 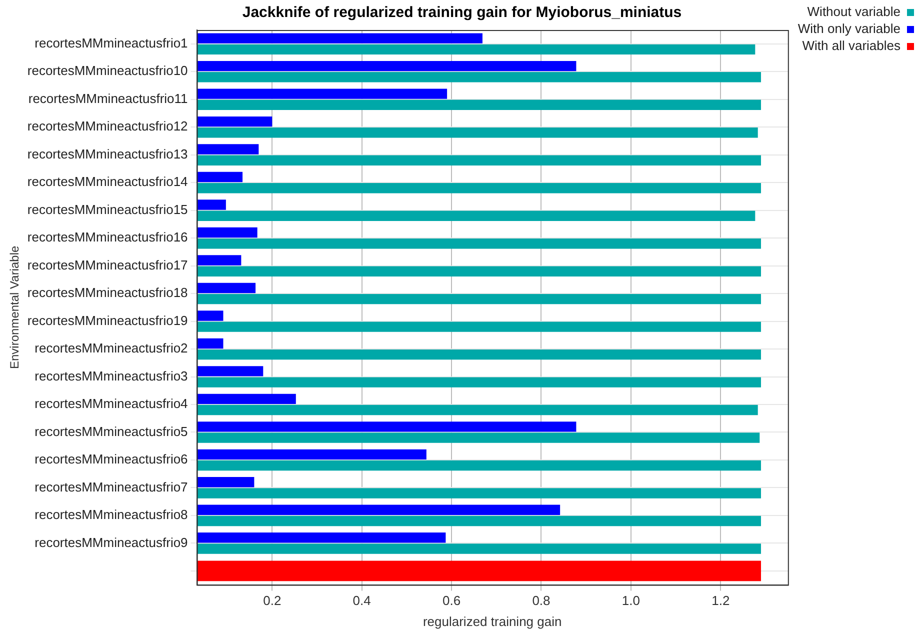 What do you see at coordinates (853, 12) in the screenshot?
I see `legend-label: Without variable` at bounding box center [853, 12].